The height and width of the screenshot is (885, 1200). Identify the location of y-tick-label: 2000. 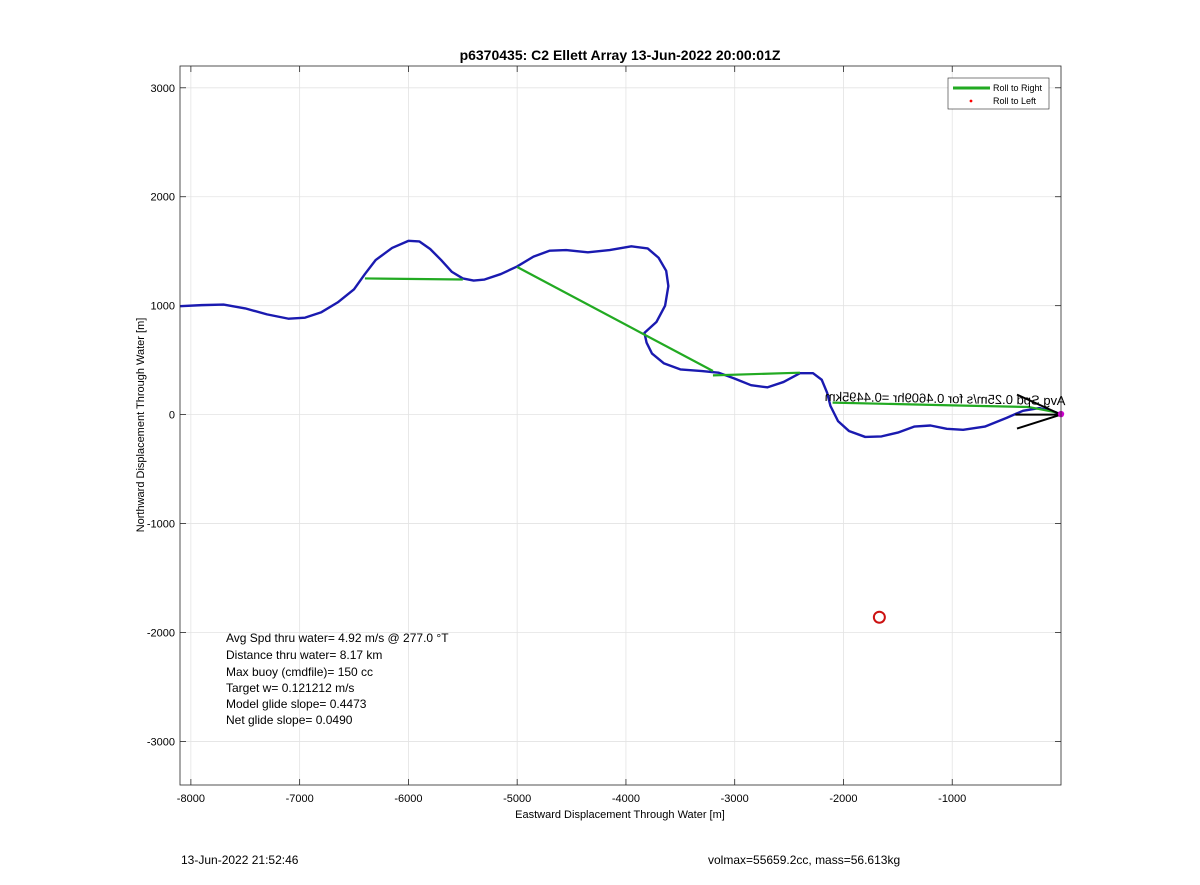
(163, 198).